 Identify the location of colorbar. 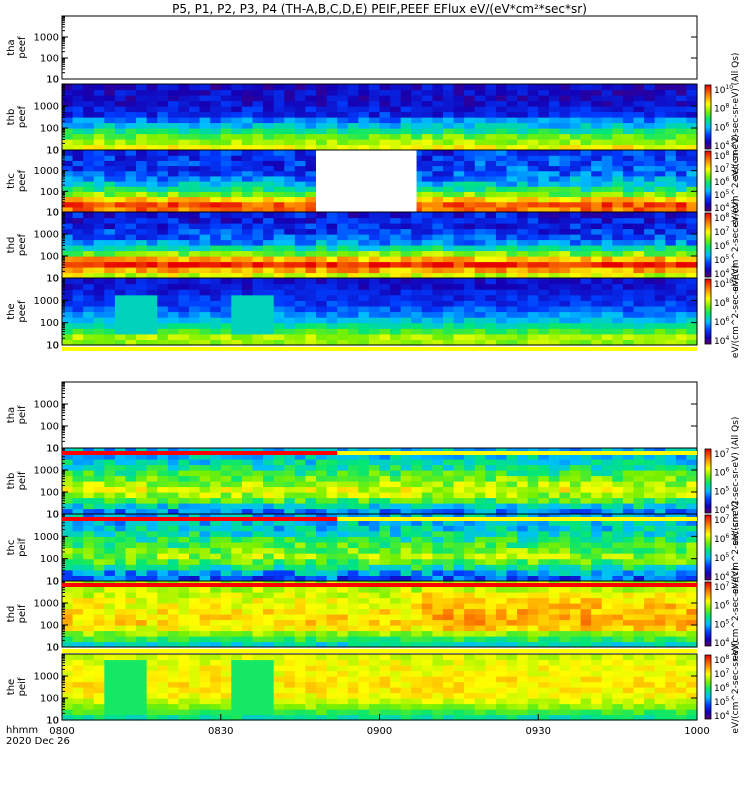
(708, 311).